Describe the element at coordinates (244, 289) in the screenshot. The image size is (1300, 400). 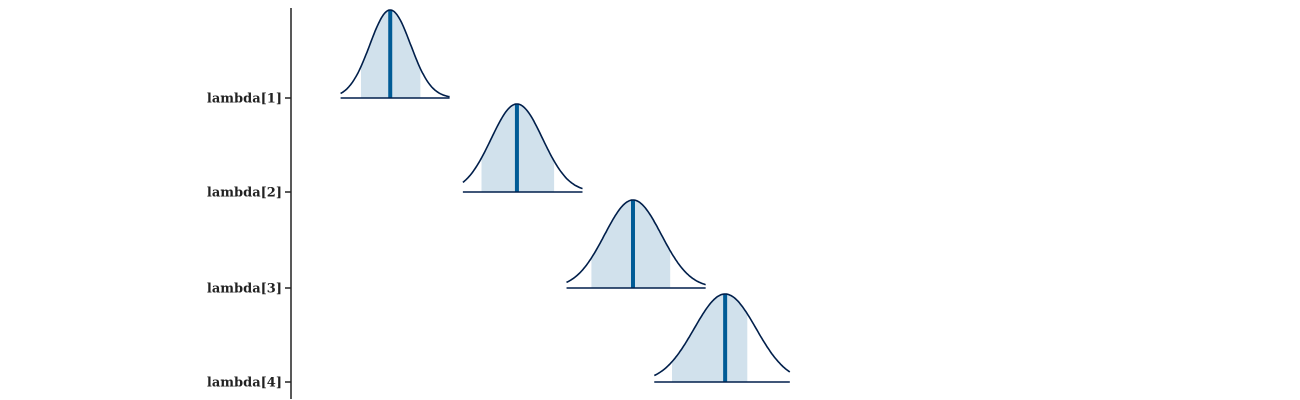
I see `tick-label-lambda-3: lambda[3]` at that location.